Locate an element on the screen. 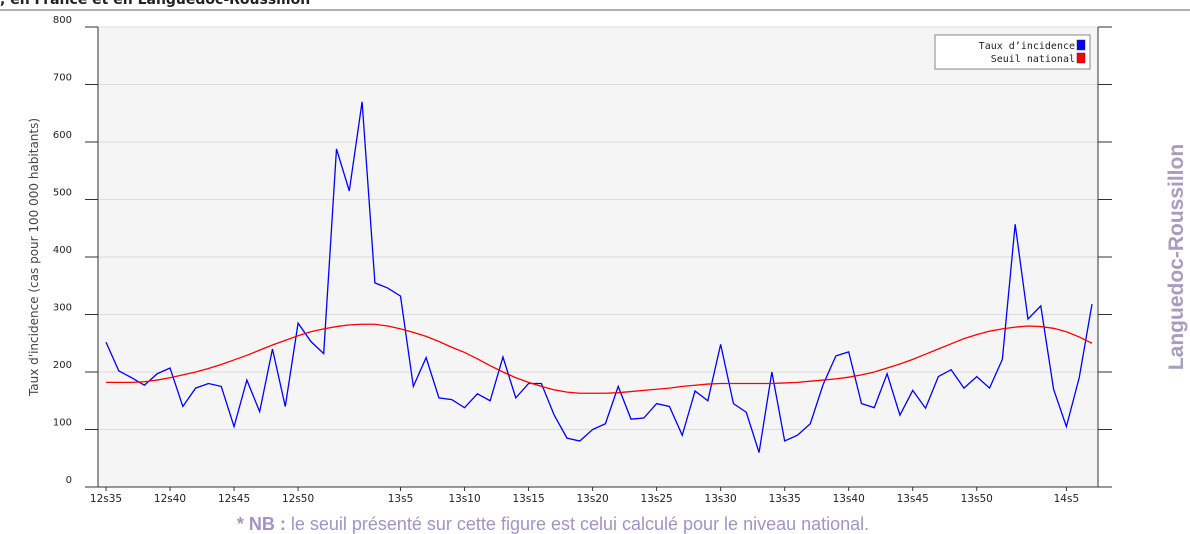 The height and width of the screenshot is (534, 1190). y-tick-label: 100 is located at coordinates (62, 423).